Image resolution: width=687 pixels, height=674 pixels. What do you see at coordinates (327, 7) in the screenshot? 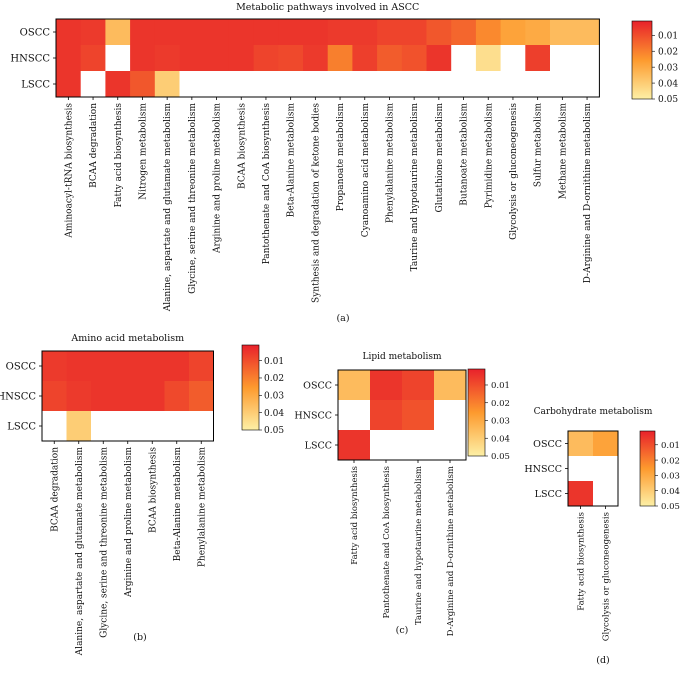
I see `chart-title: Metabolic pathways involved in ASCC` at bounding box center [327, 7].